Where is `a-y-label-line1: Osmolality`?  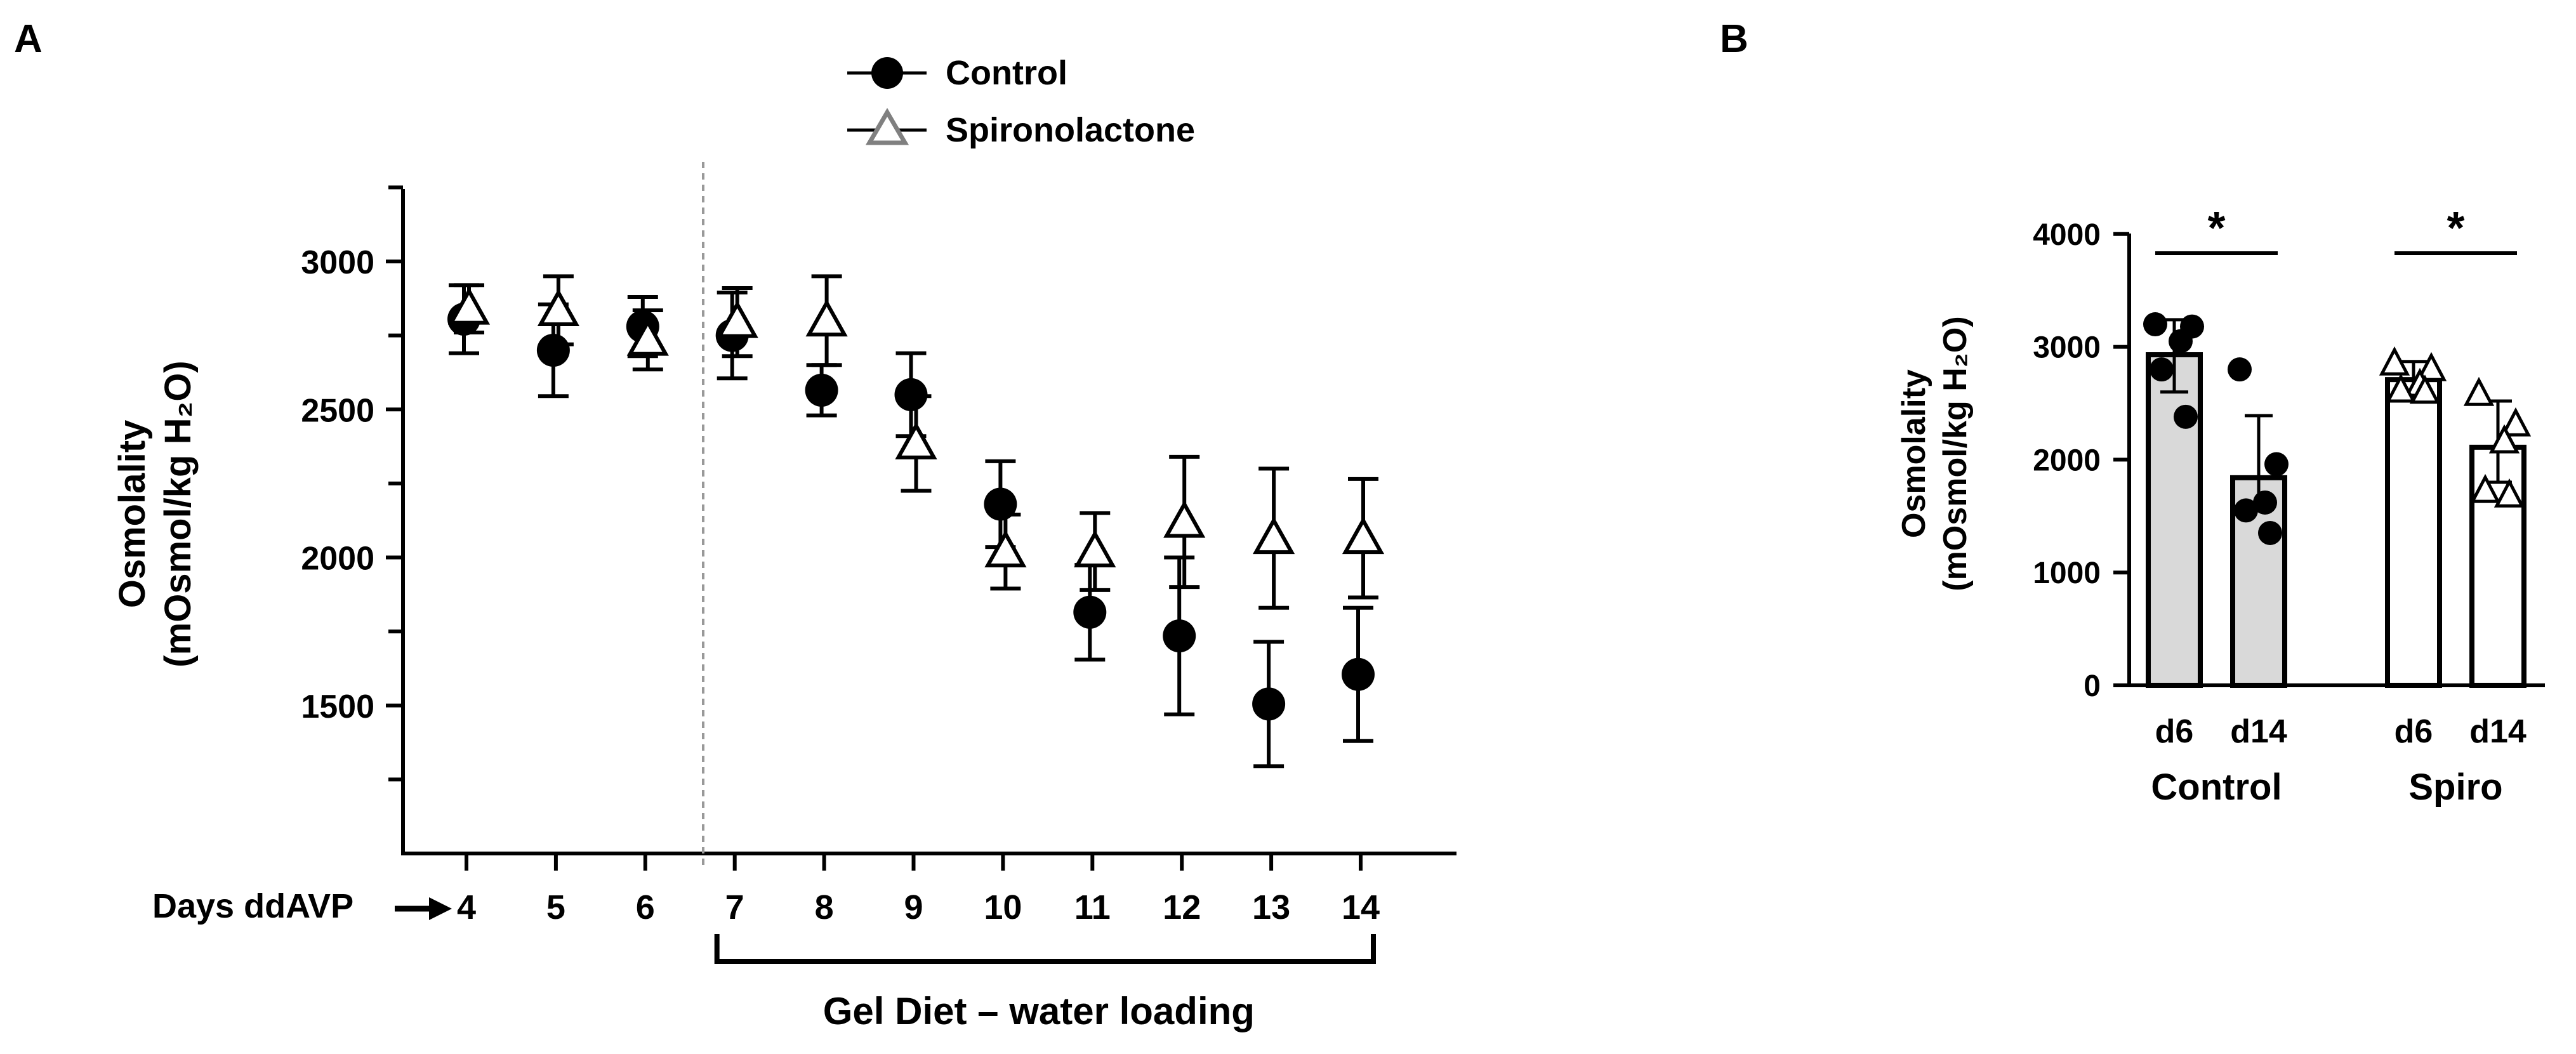
a-y-label-line1: Osmolality is located at coordinates (132, 514).